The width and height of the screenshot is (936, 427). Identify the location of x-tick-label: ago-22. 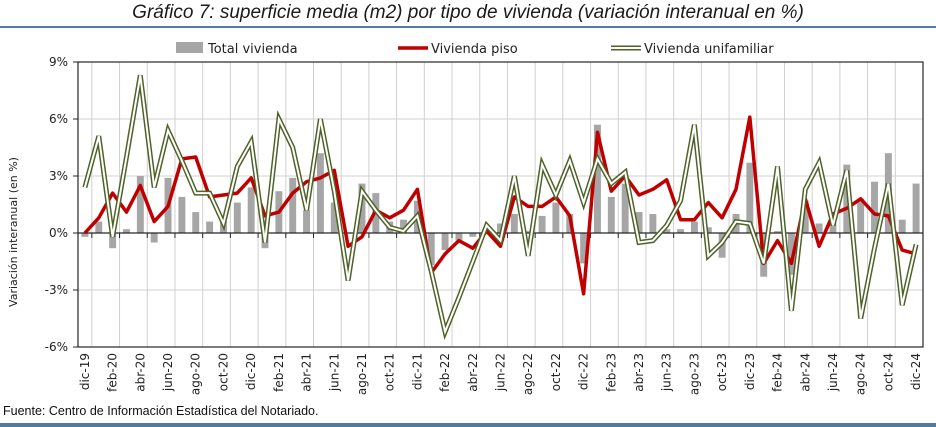
(528, 374).